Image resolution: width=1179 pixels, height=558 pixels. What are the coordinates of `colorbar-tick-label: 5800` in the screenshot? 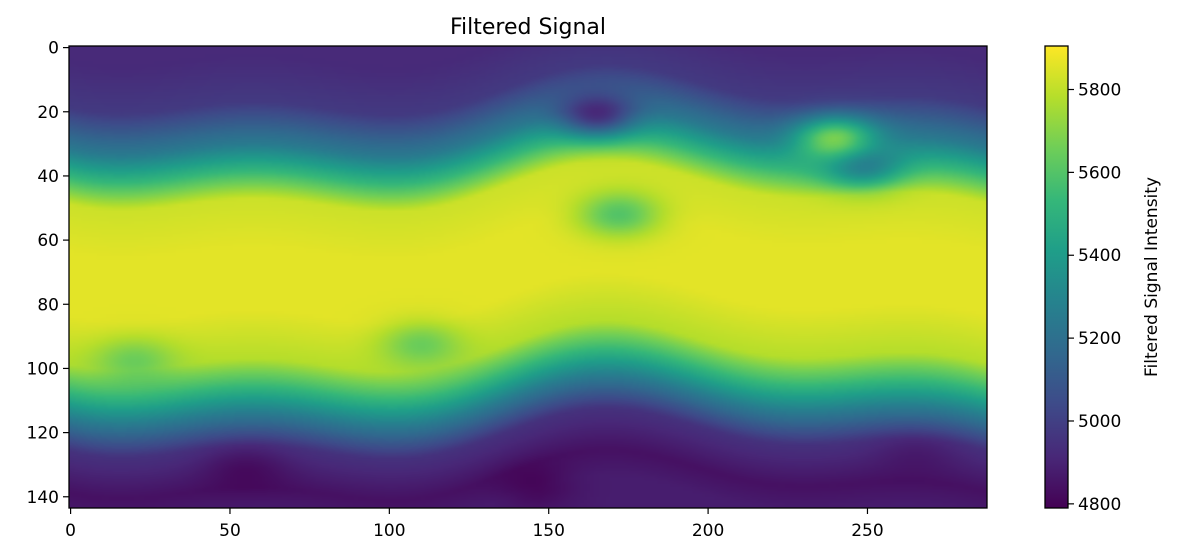 It's located at (1099, 91).